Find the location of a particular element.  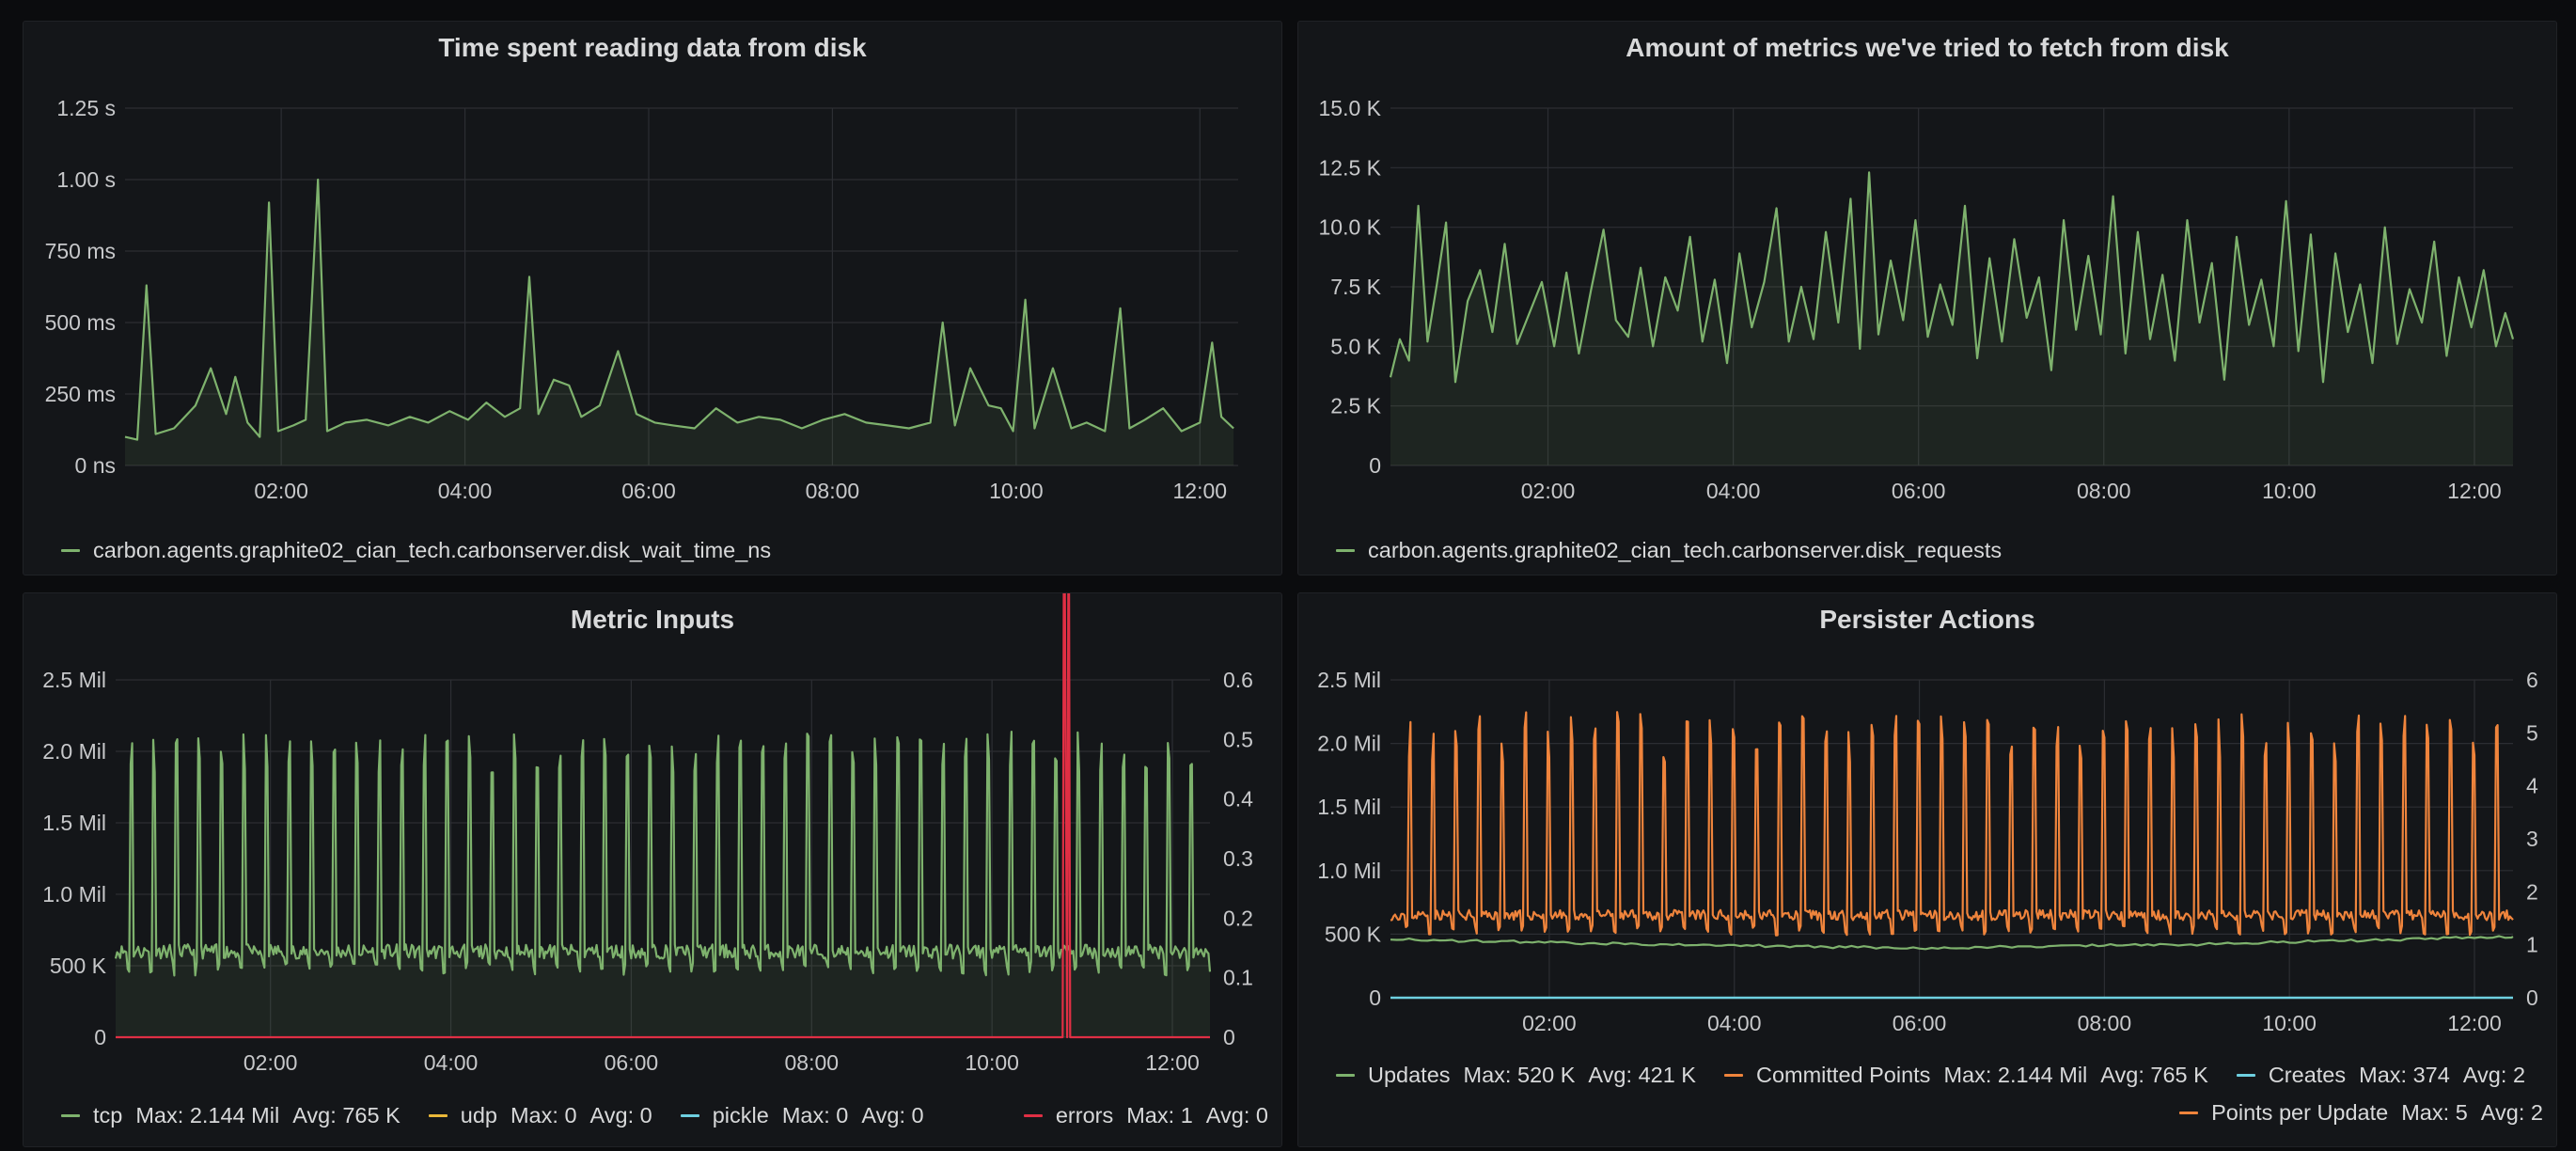

y-right-tick-label: 4 is located at coordinates (2532, 786).